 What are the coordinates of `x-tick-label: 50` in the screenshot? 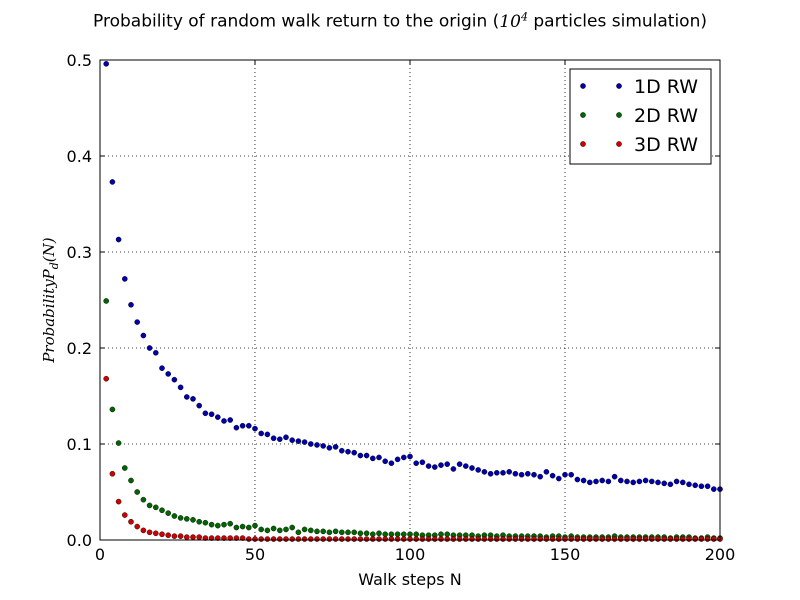 It's located at (255, 554).